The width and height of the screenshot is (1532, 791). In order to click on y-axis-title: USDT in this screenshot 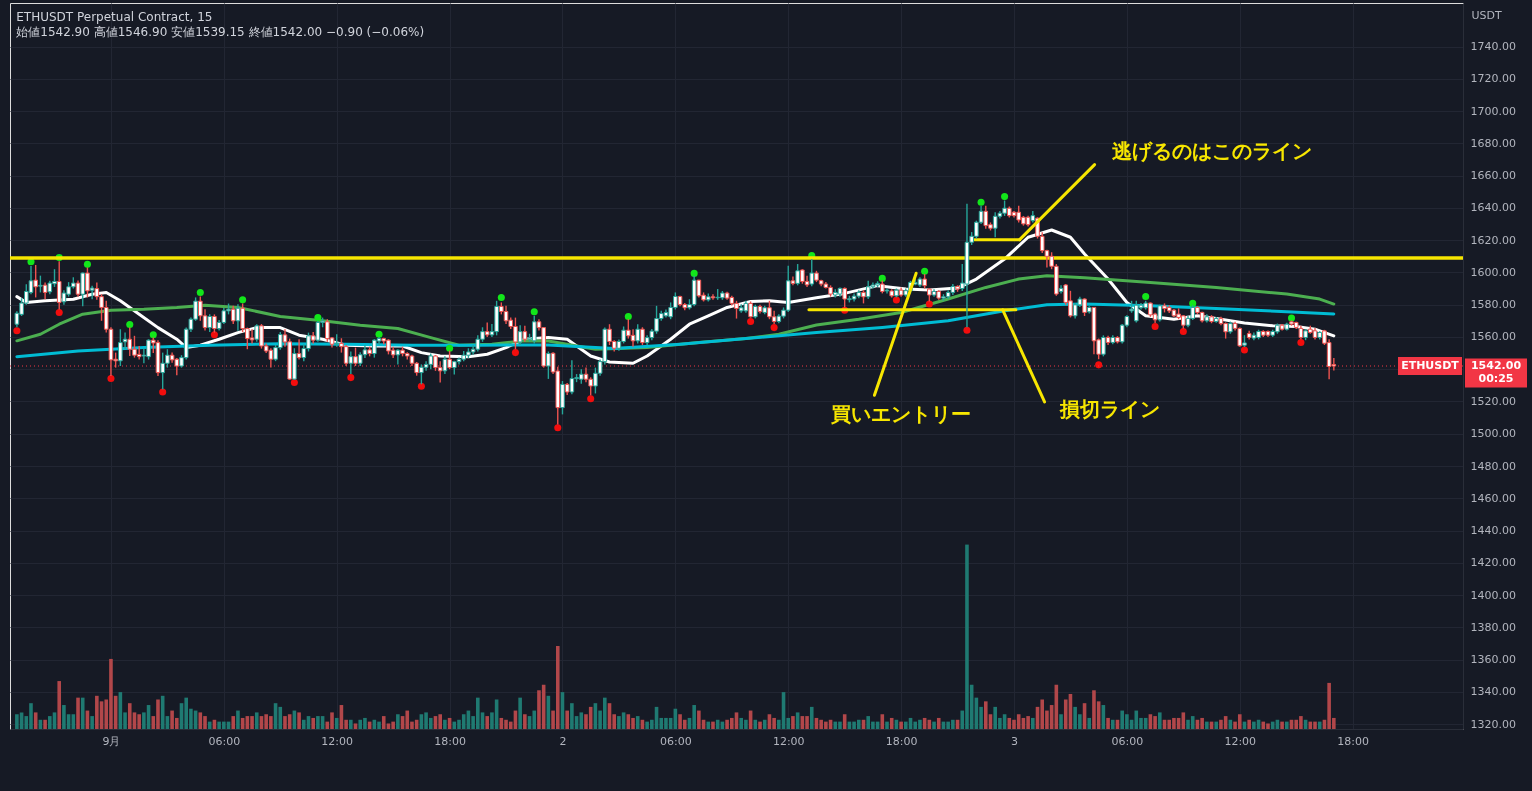, I will do `click(1486, 15)`.